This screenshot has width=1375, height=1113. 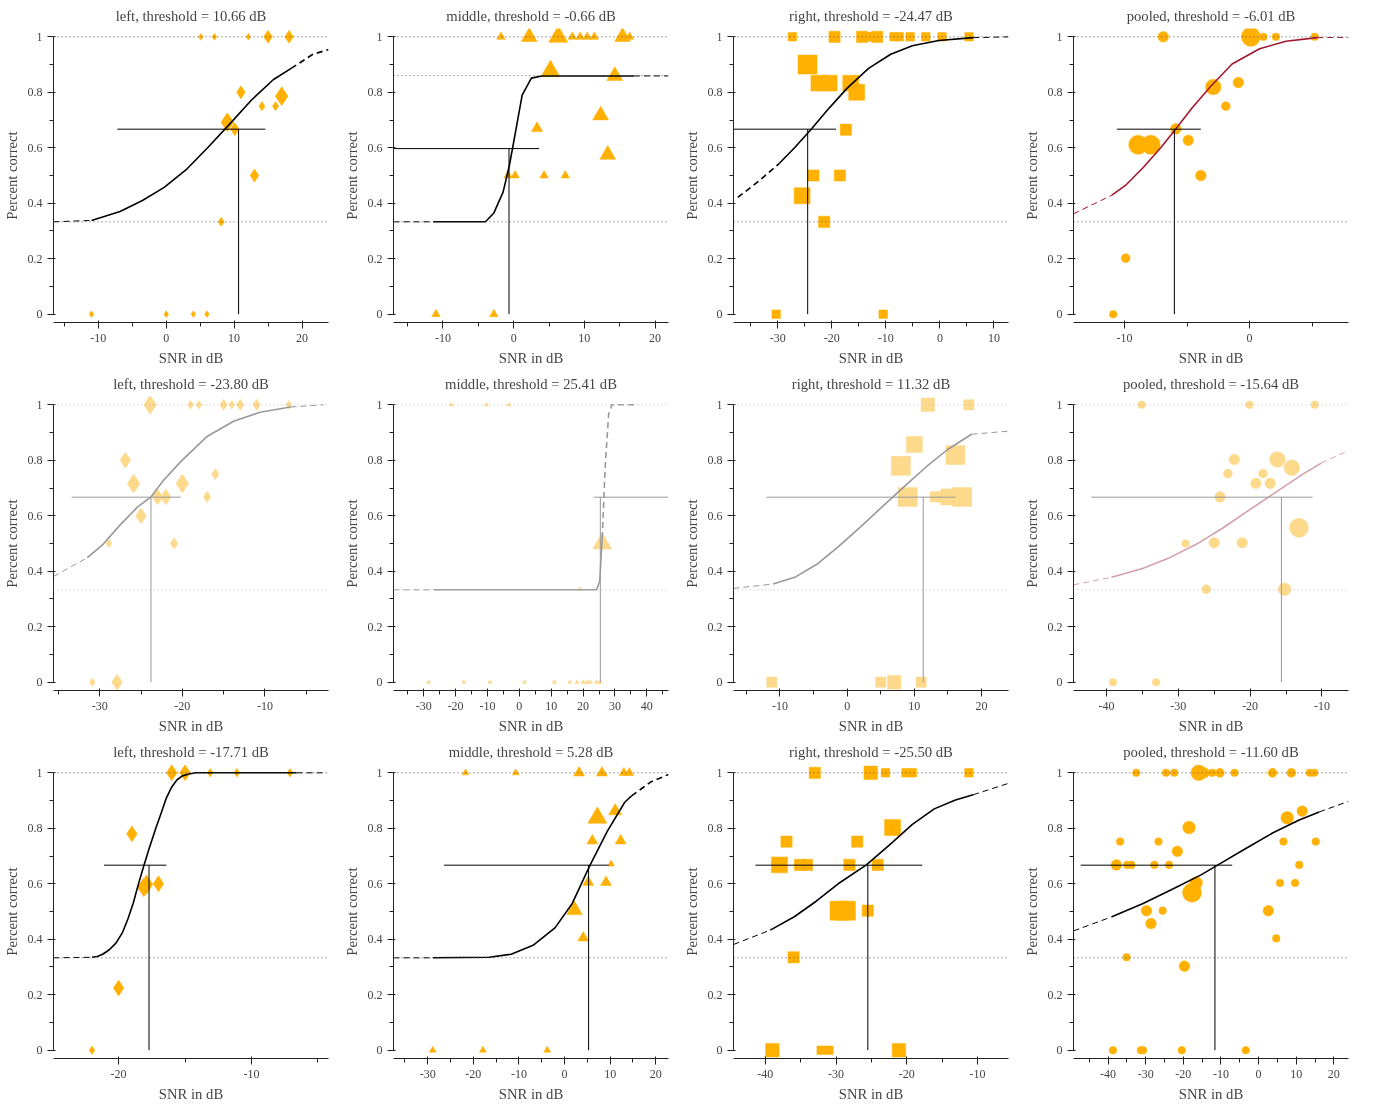 What do you see at coordinates (1211, 15) in the screenshot?
I see `chart-title: pooled, threshold = -6.01 dB` at bounding box center [1211, 15].